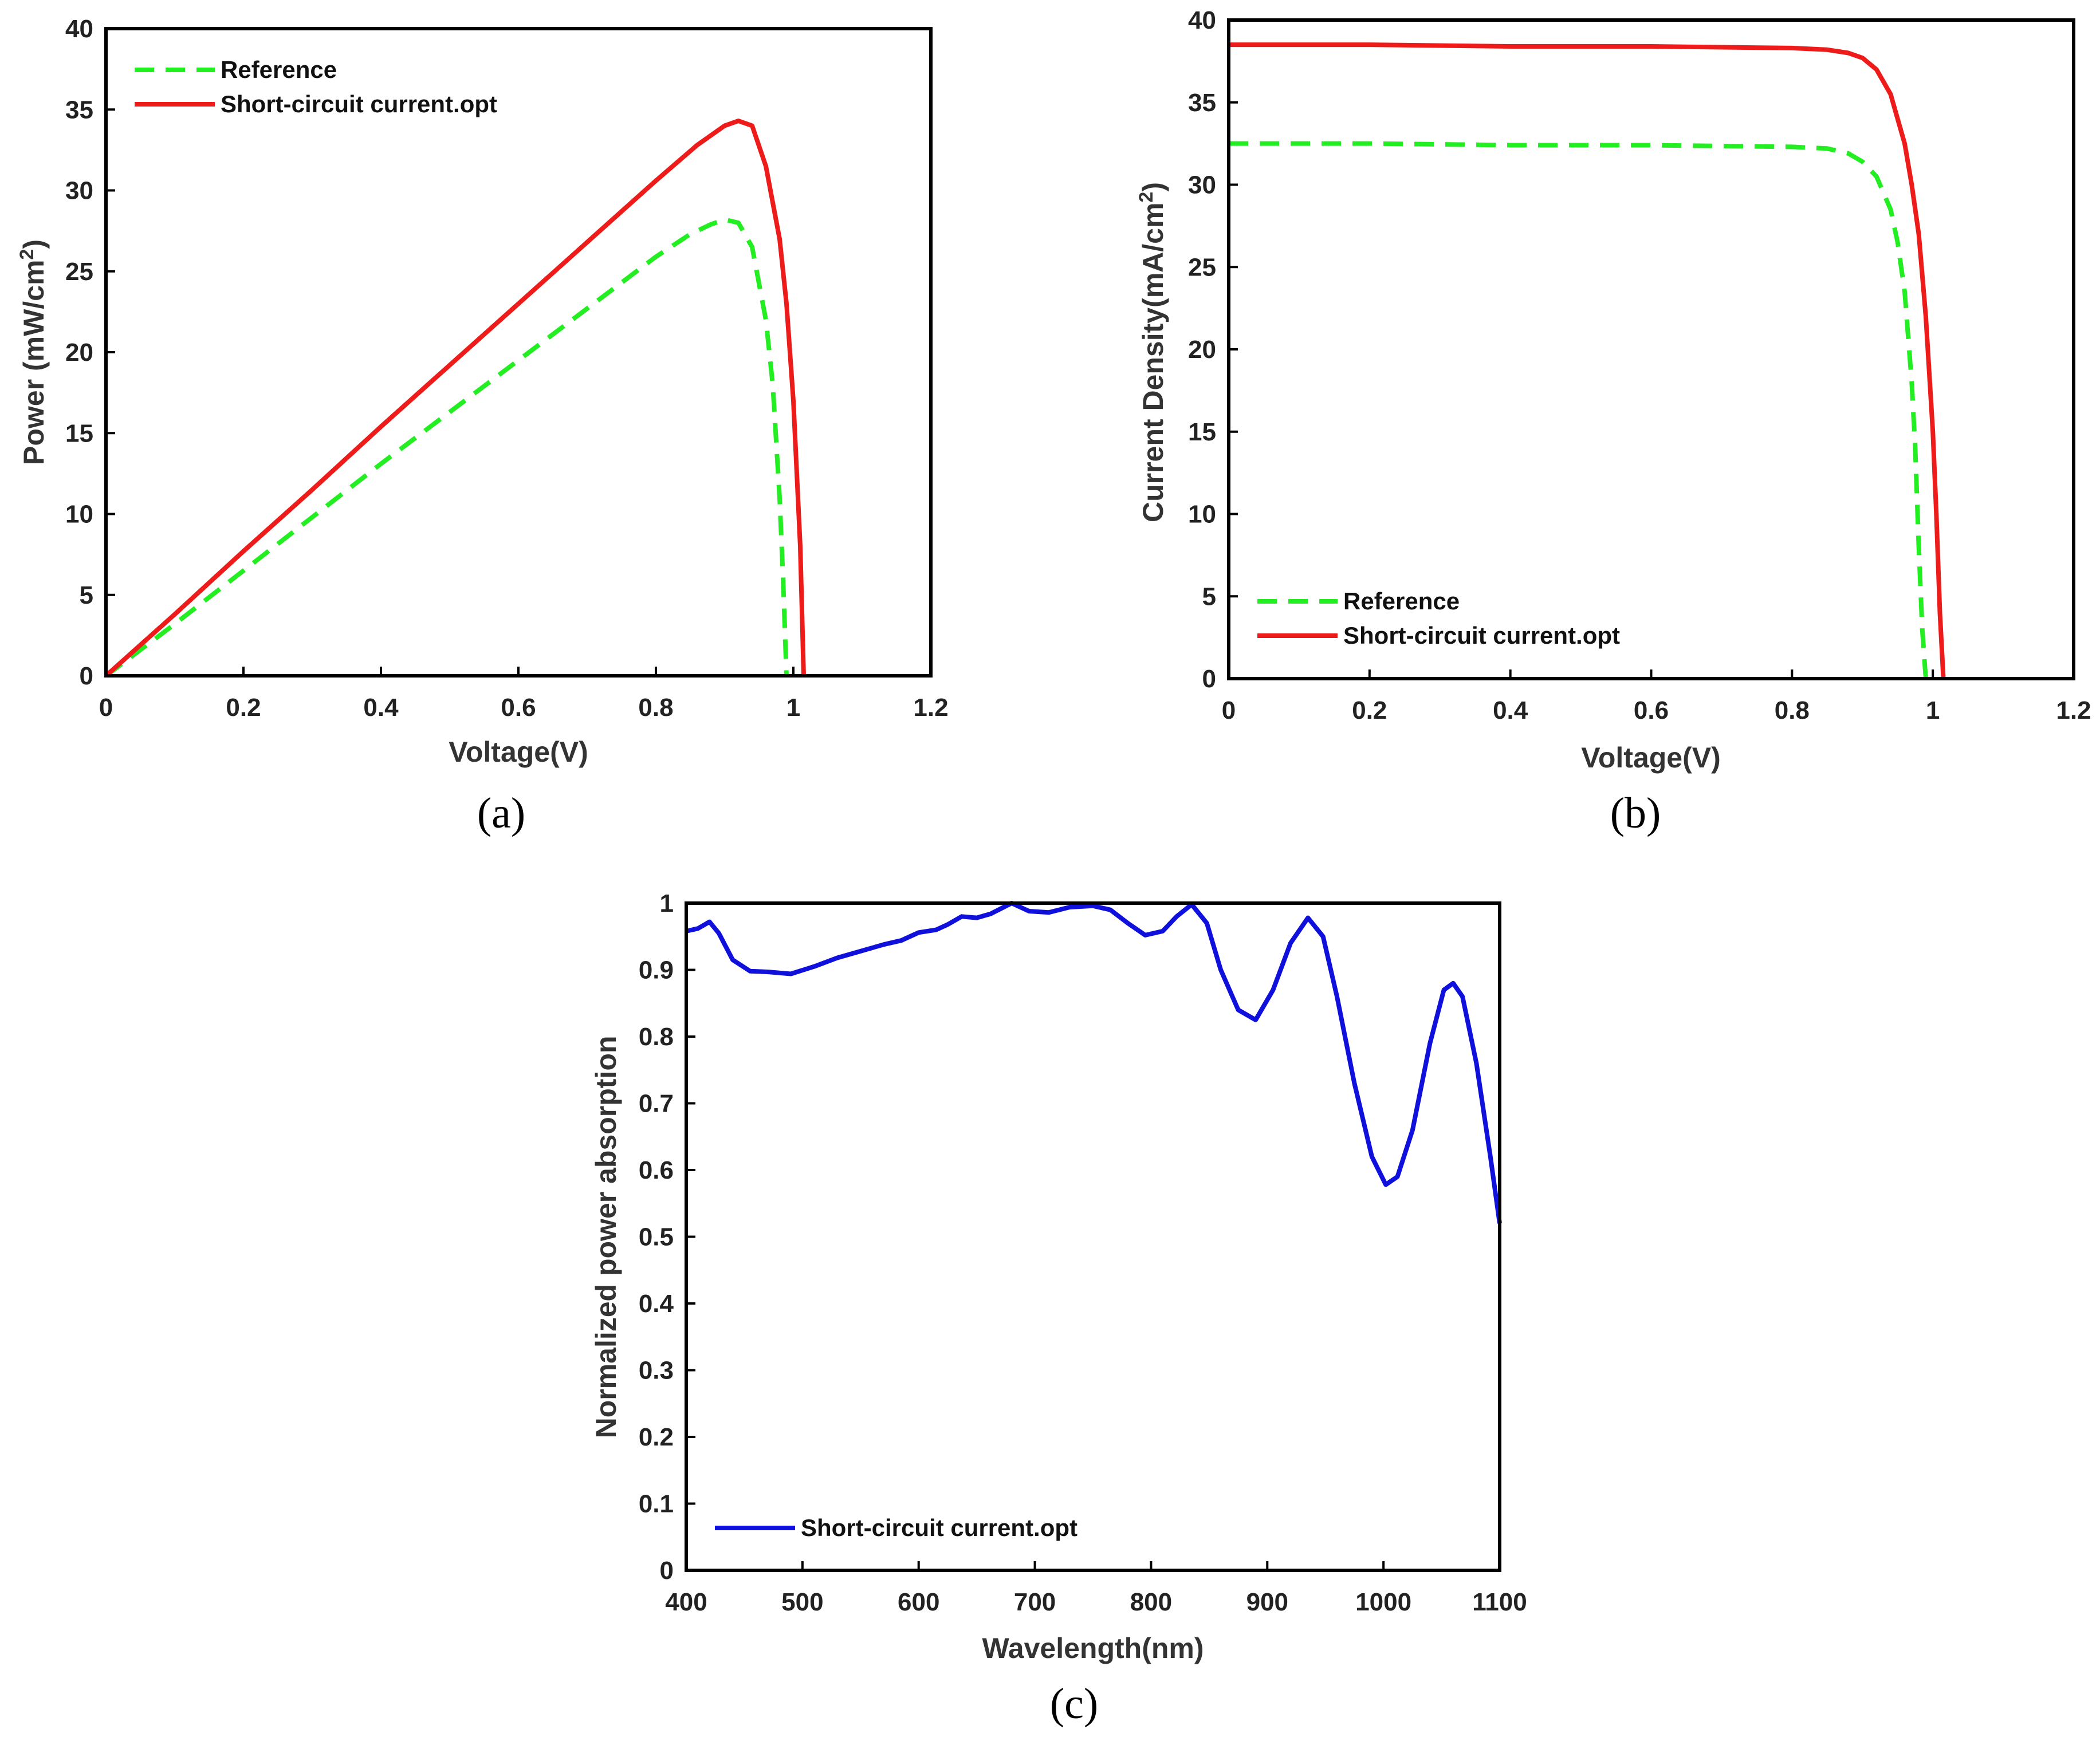  I want to click on x-tick-label-a: 0, so click(106, 708).